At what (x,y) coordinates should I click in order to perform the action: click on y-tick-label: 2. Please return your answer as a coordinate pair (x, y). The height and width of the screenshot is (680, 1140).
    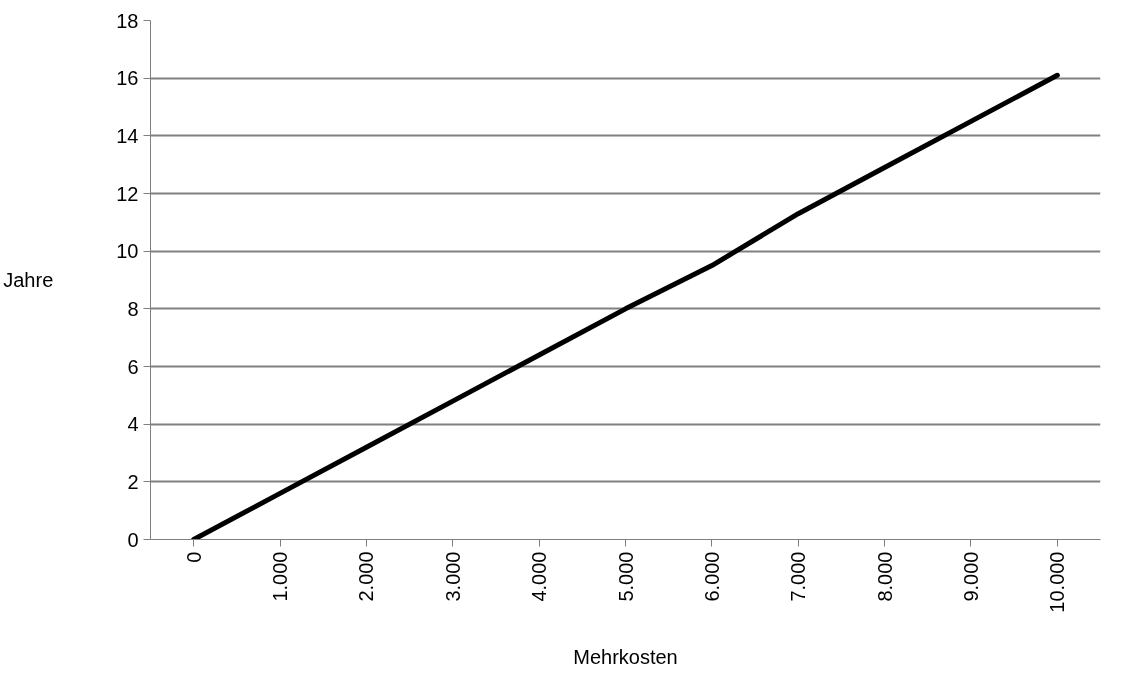
    Looking at the image, I should click on (133, 481).